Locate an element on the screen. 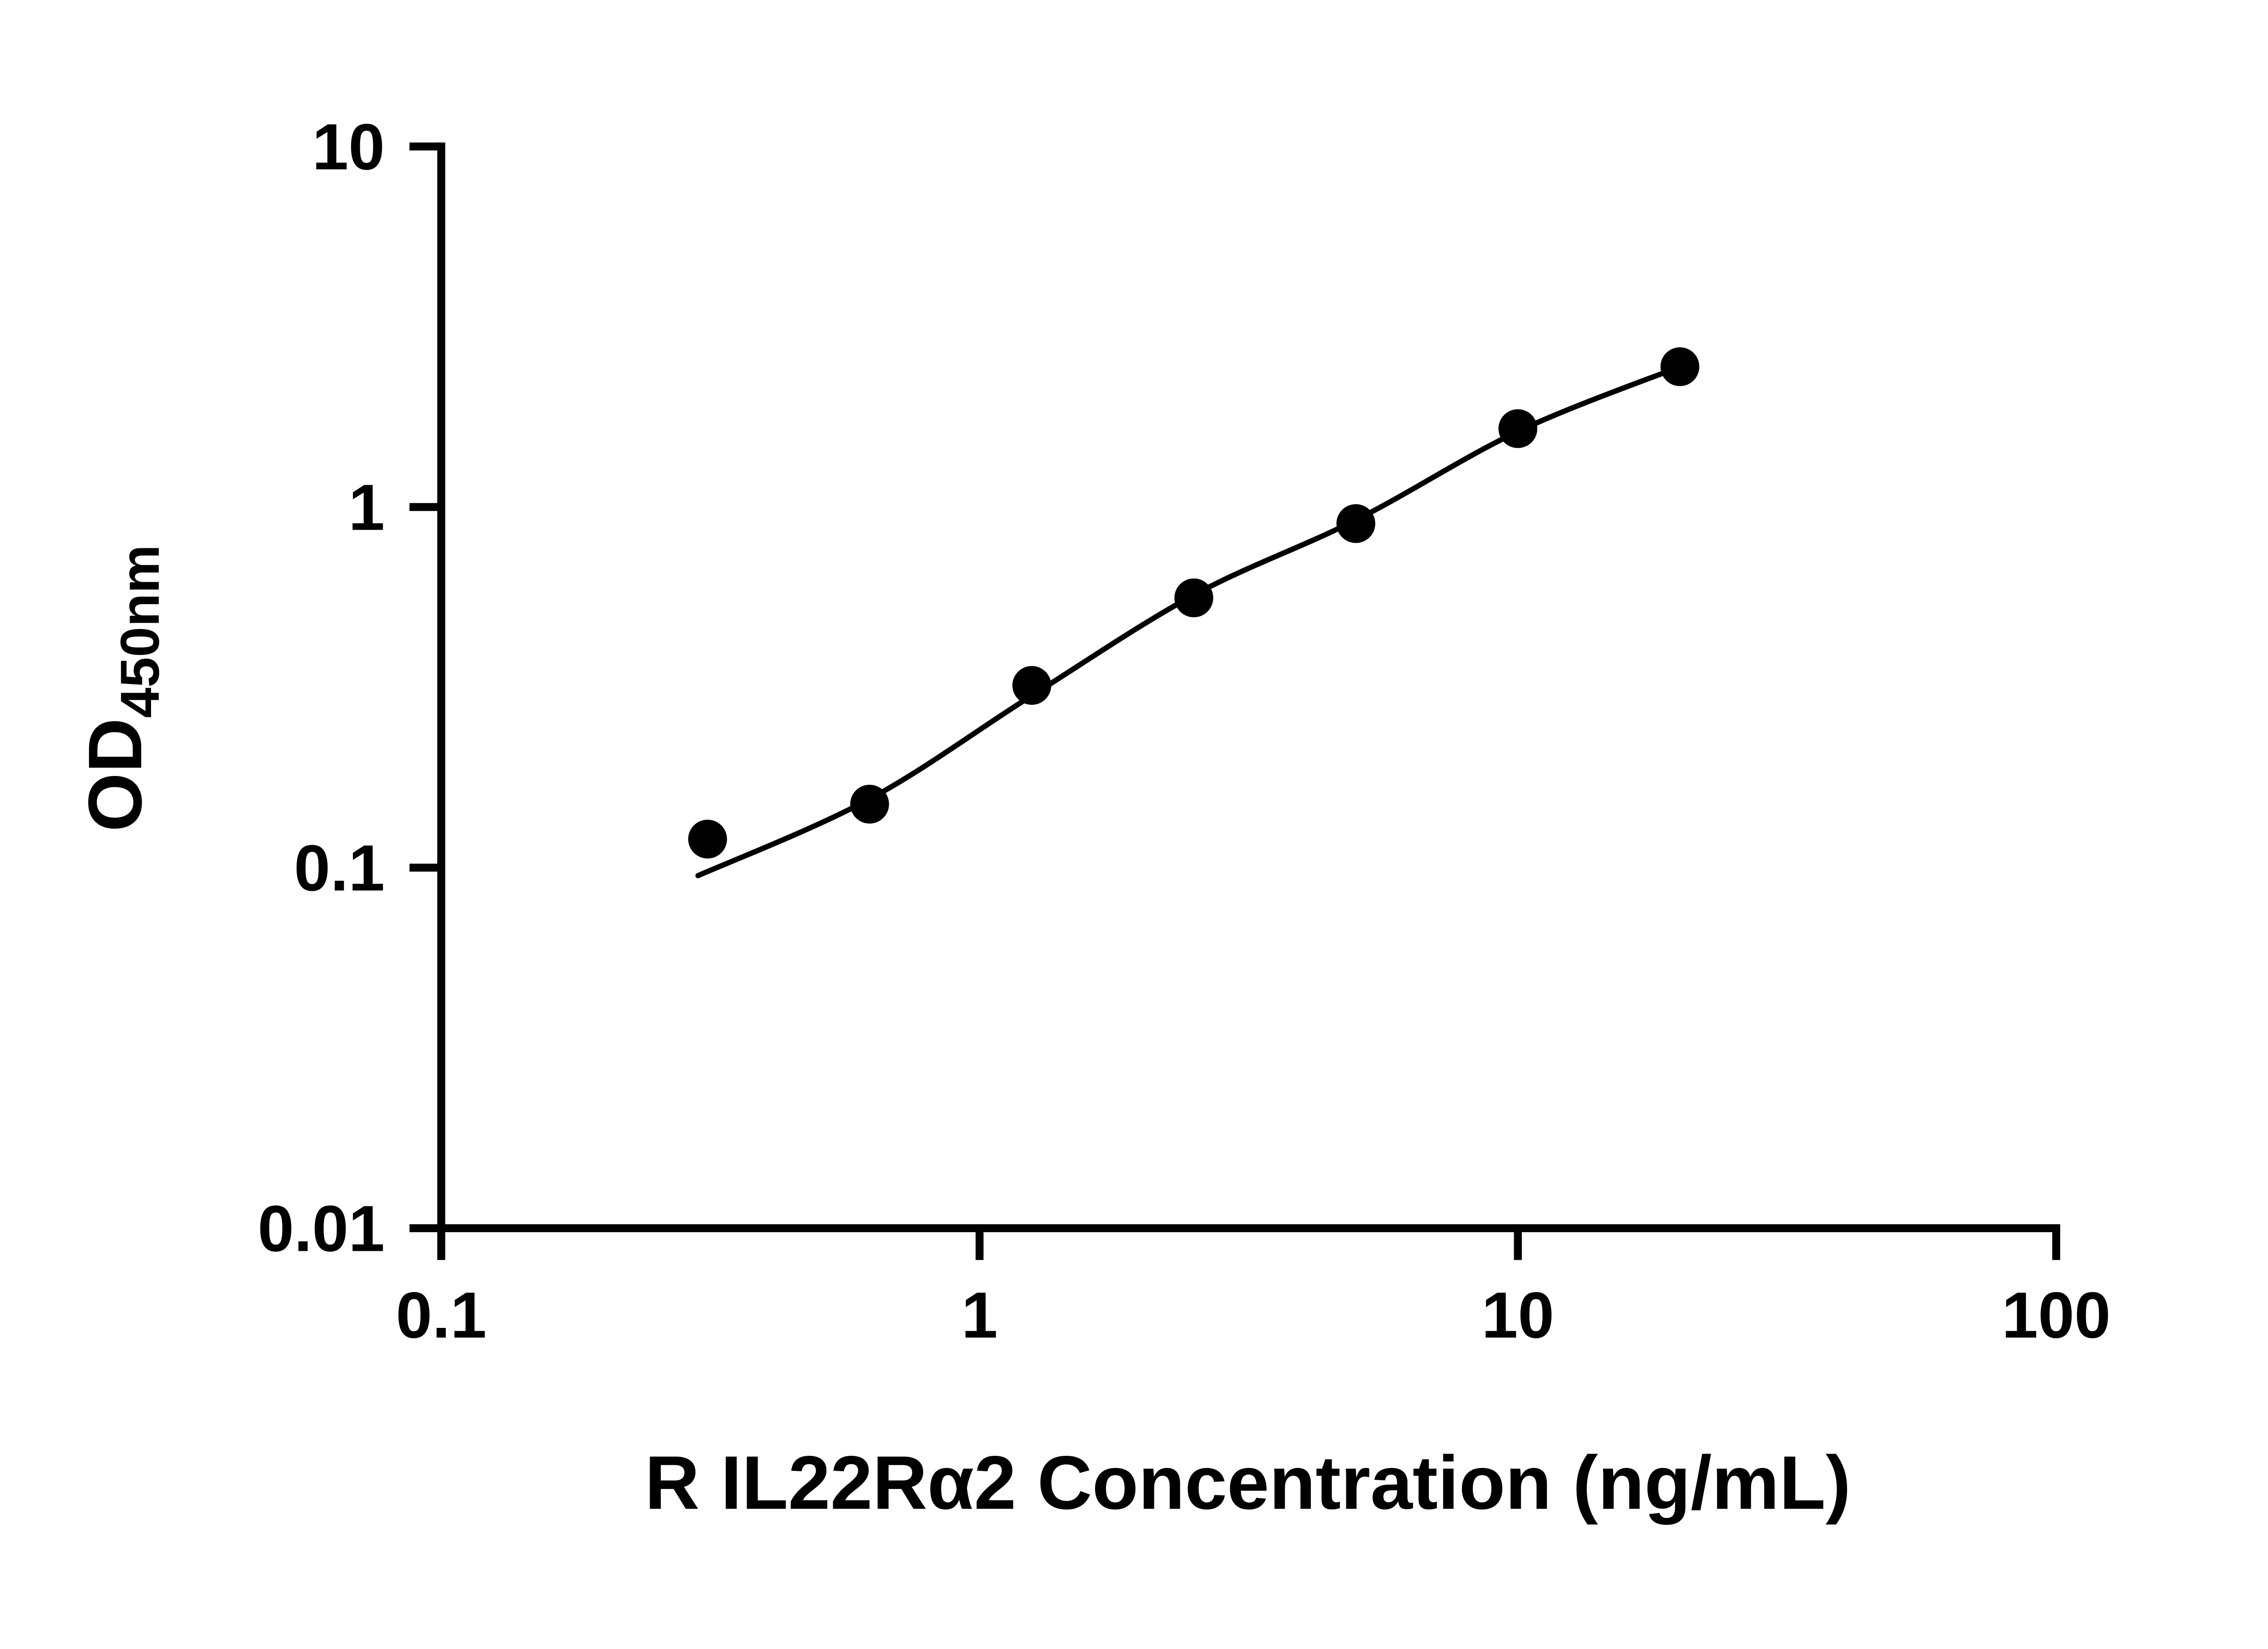 The image size is (2268, 1649). data-series is located at coordinates (1194, 612).